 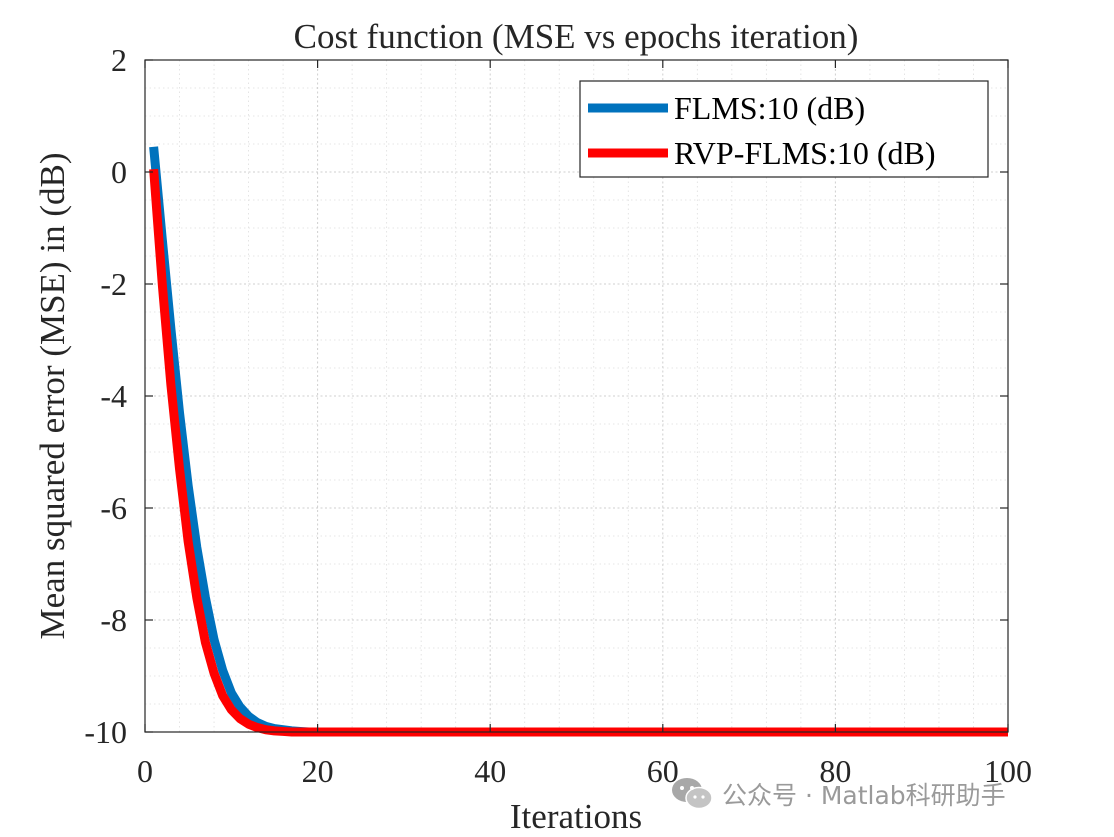 I want to click on y-tick-labels: 2 0 -2 -4 -6 -8 -10, so click(x=105, y=396).